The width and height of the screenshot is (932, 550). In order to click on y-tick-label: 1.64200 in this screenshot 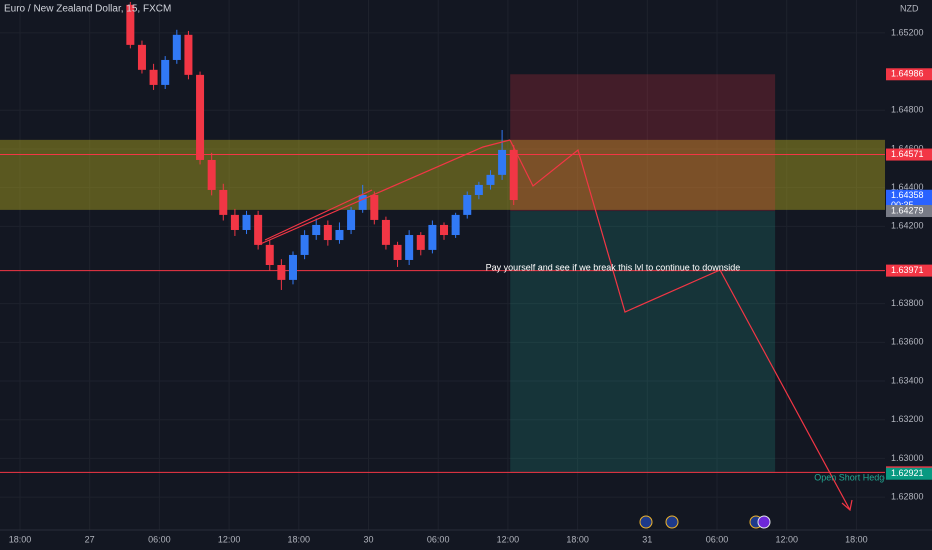, I will do `click(907, 226)`.